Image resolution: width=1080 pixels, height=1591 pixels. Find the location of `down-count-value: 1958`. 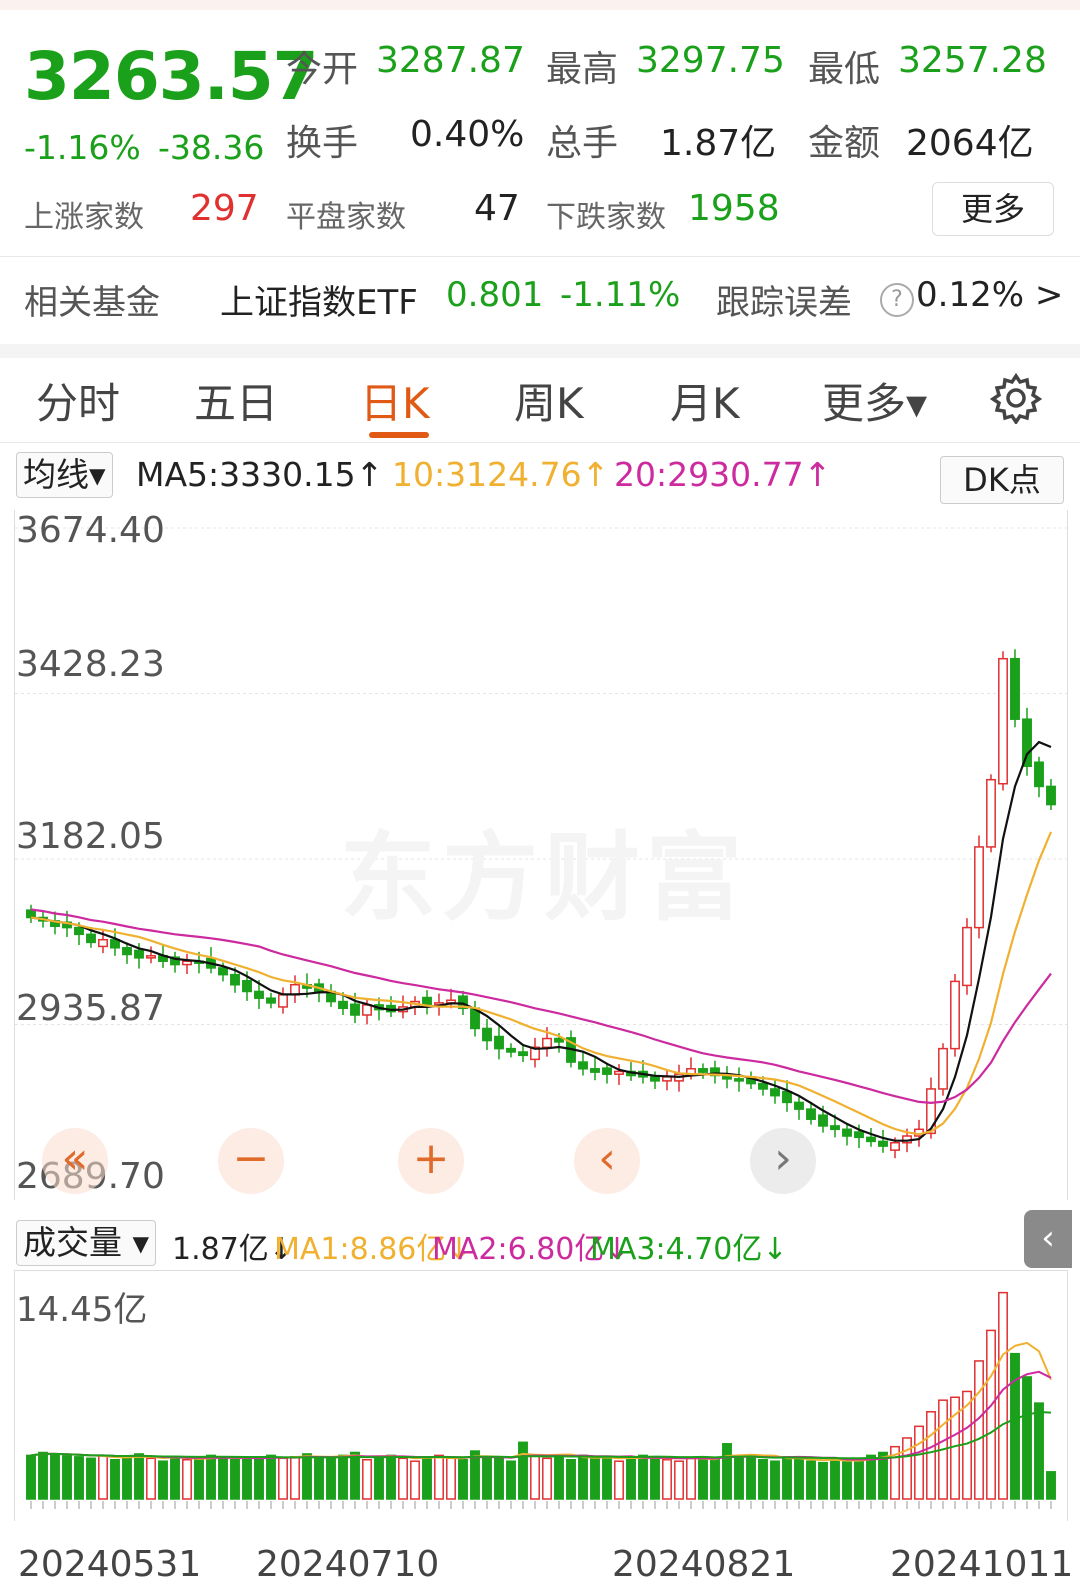

down-count-value: 1958 is located at coordinates (734, 208).